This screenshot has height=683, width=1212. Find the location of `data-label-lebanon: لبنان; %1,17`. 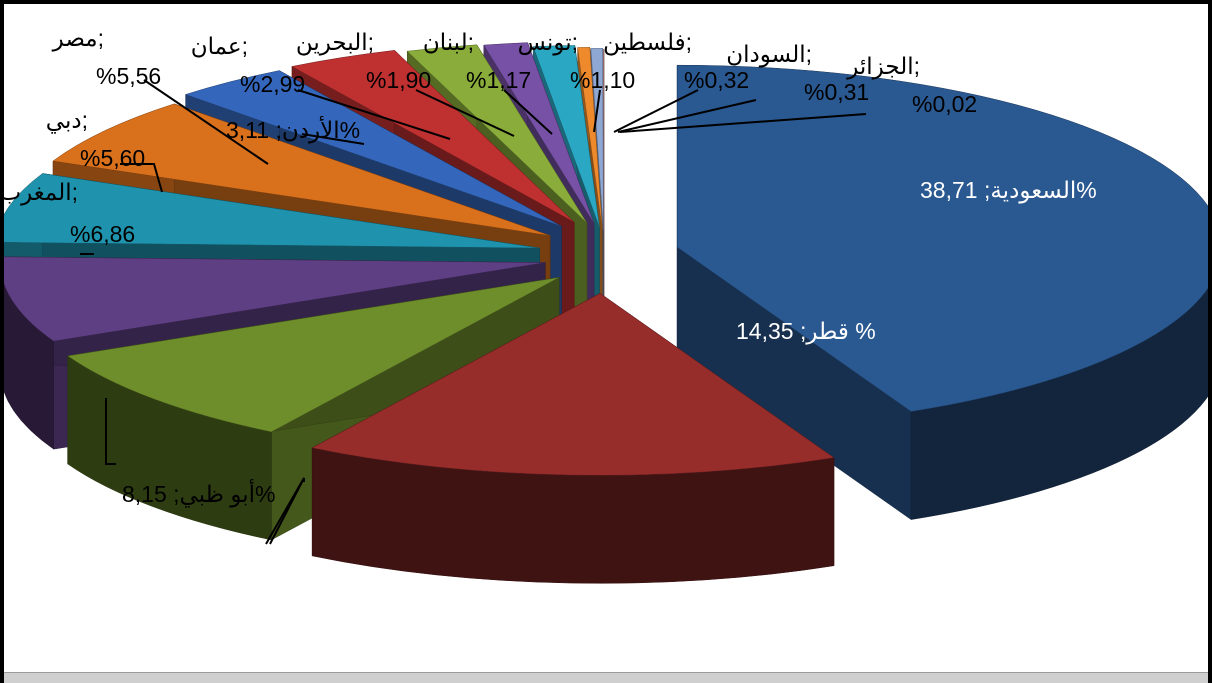

data-label-lebanon: لبنان; %1,17 is located at coordinates (477, 61).